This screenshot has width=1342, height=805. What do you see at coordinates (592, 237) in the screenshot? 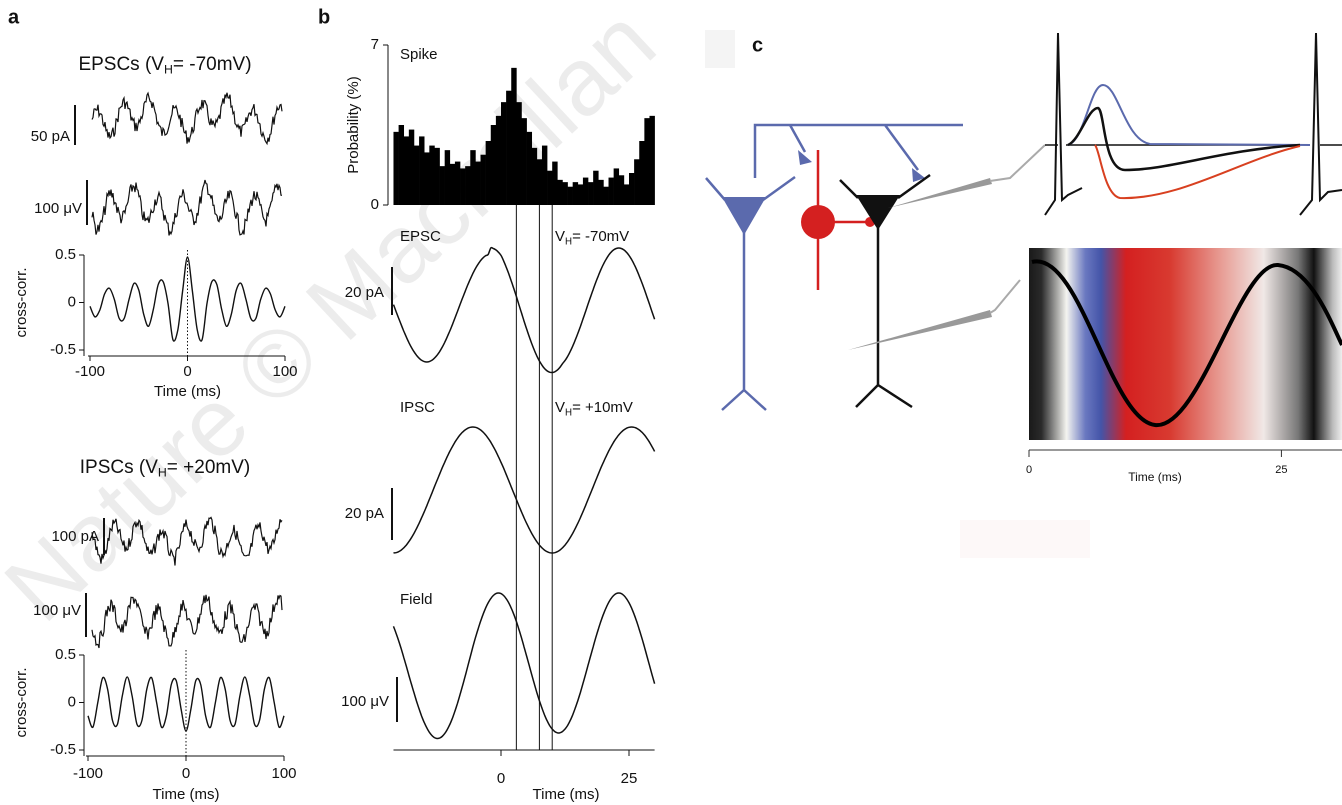
I see `holding-potential: VH= -70mV` at bounding box center [592, 237].